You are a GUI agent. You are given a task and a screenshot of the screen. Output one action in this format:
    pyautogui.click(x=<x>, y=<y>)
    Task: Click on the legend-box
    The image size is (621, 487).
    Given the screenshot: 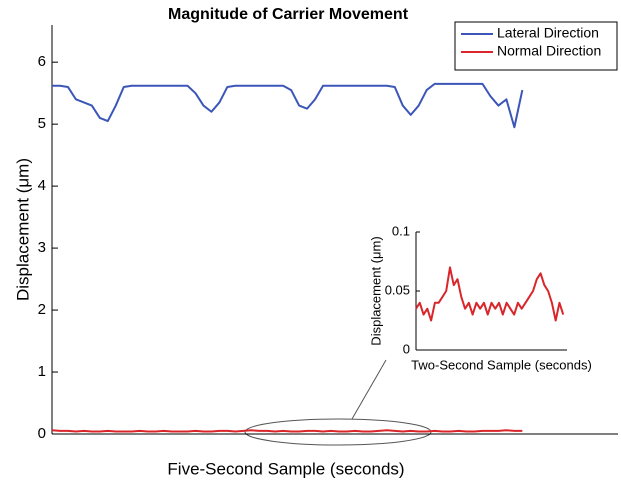 What is the action you would take?
    pyautogui.click(x=536, y=46)
    